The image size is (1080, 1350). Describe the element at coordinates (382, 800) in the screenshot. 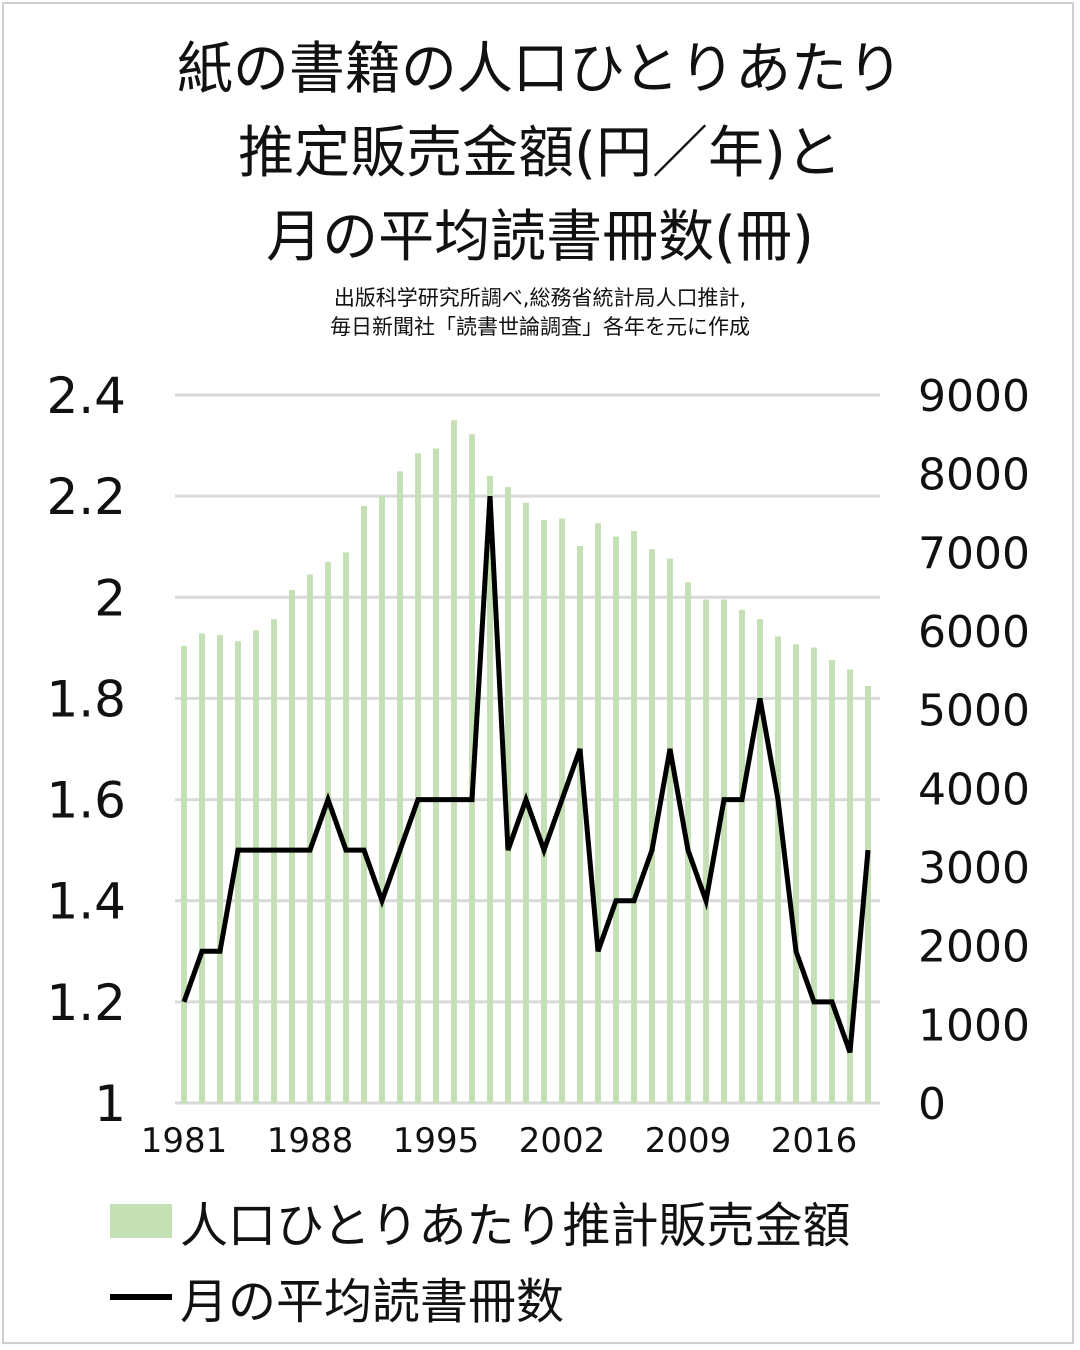

I see `bar-1992` at that location.